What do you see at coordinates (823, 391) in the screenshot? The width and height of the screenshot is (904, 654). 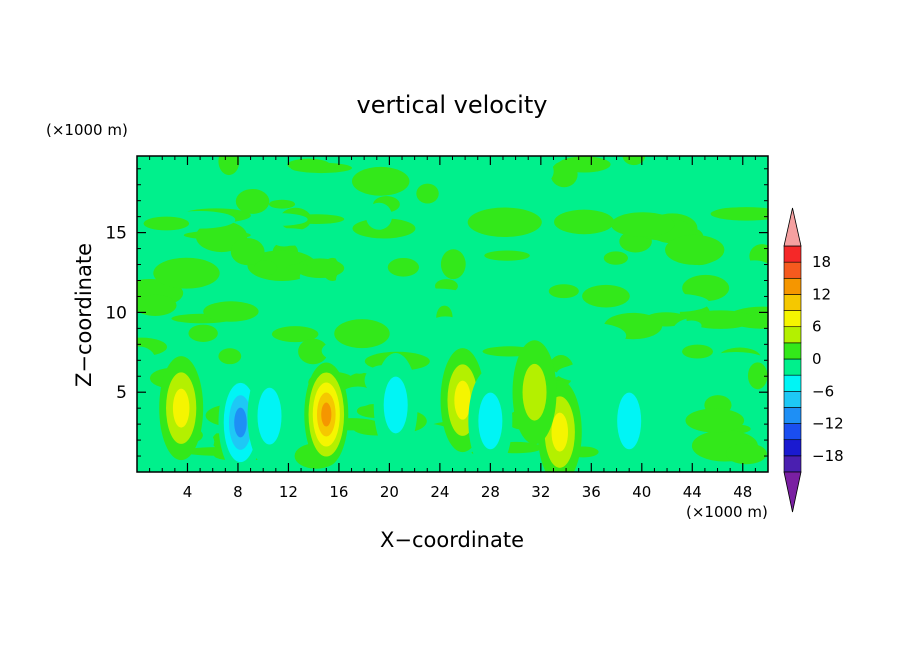 I see `colorbar-tick-label: −6` at bounding box center [823, 391].